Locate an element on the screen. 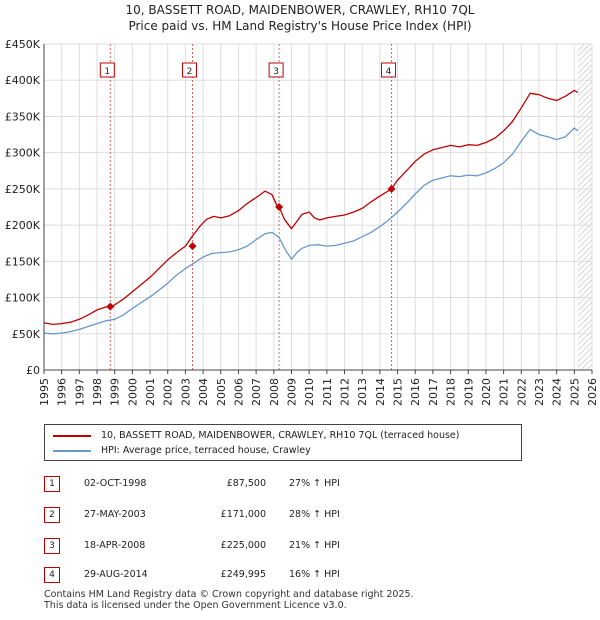  sale-hpi-diff: 21% ↑ HPI is located at coordinates (314, 545).